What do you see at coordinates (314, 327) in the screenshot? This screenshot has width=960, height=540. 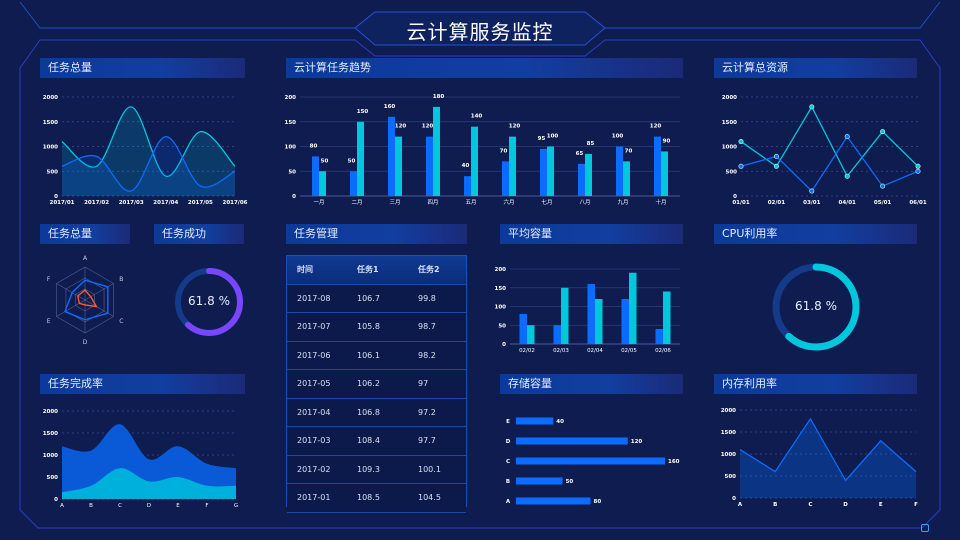 I see `cell-time: 2017-07` at bounding box center [314, 327].